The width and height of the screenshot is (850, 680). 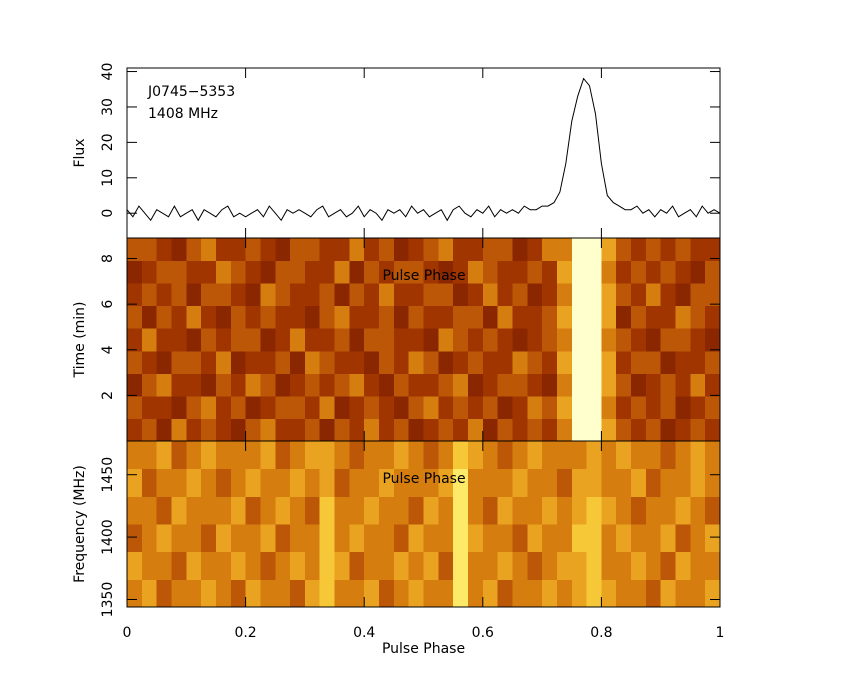 I want to click on x-axis-label: Pulse Phase, so click(x=423, y=649).